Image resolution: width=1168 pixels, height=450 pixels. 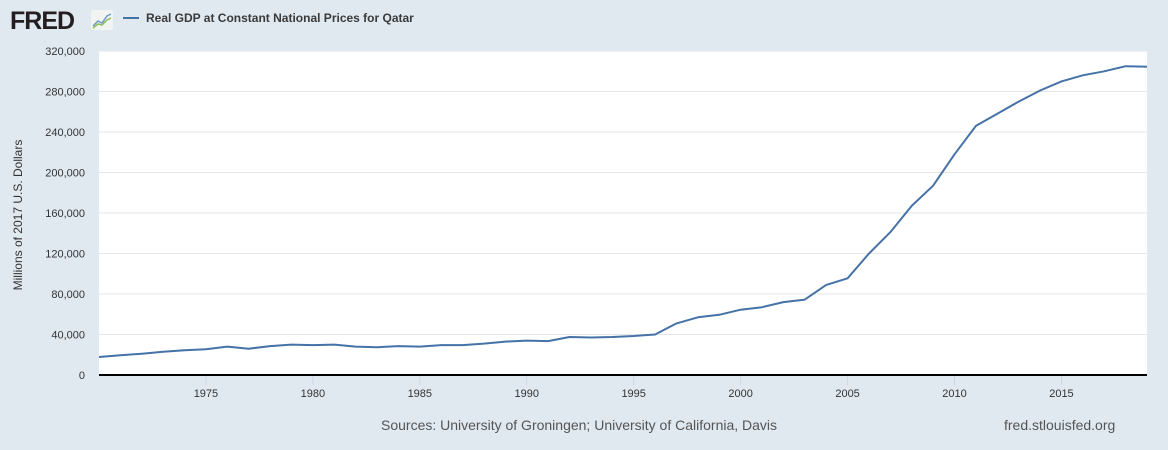 What do you see at coordinates (65, 214) in the screenshot?
I see `y-tick-label: 160,000` at bounding box center [65, 214].